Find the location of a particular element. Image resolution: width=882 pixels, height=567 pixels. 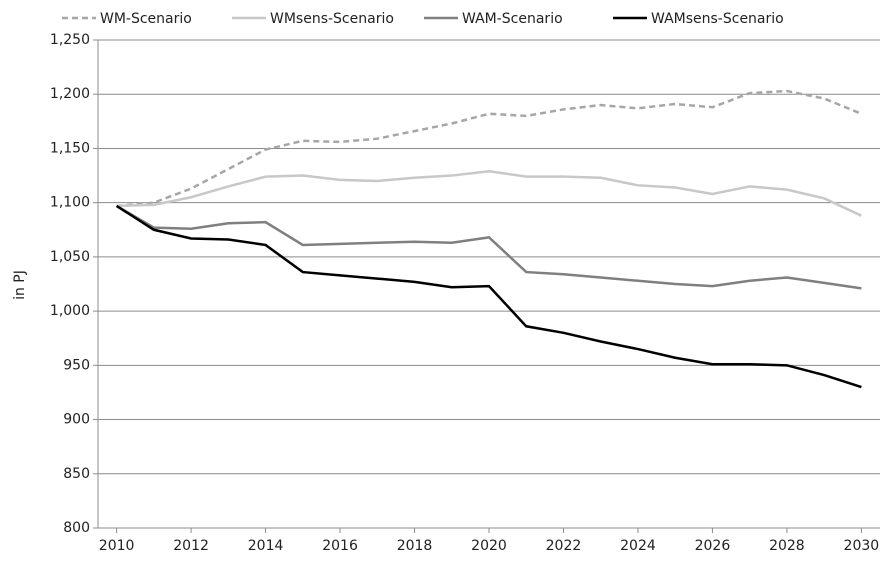

y-tick-label: 950 is located at coordinates (76, 365).